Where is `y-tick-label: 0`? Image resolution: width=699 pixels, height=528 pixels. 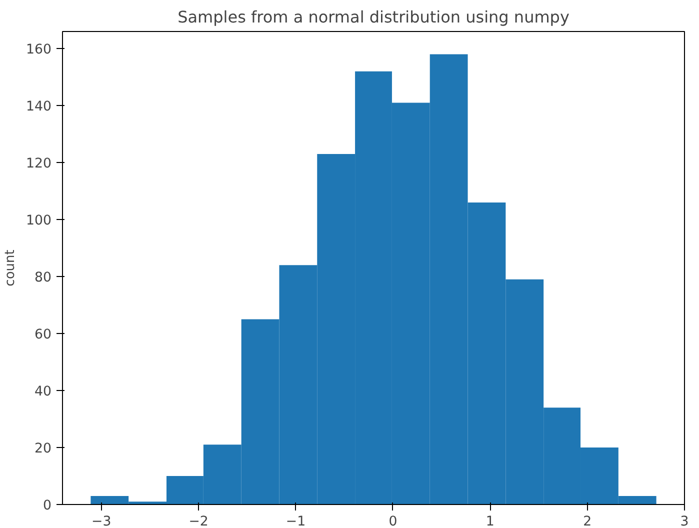
y-tick-label: 0 is located at coordinates (47, 506).